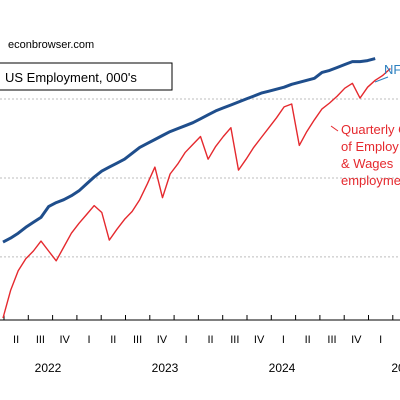  Describe the element at coordinates (370, 180) in the screenshot. I see `series-label-qcew-line-4: employme` at that location.